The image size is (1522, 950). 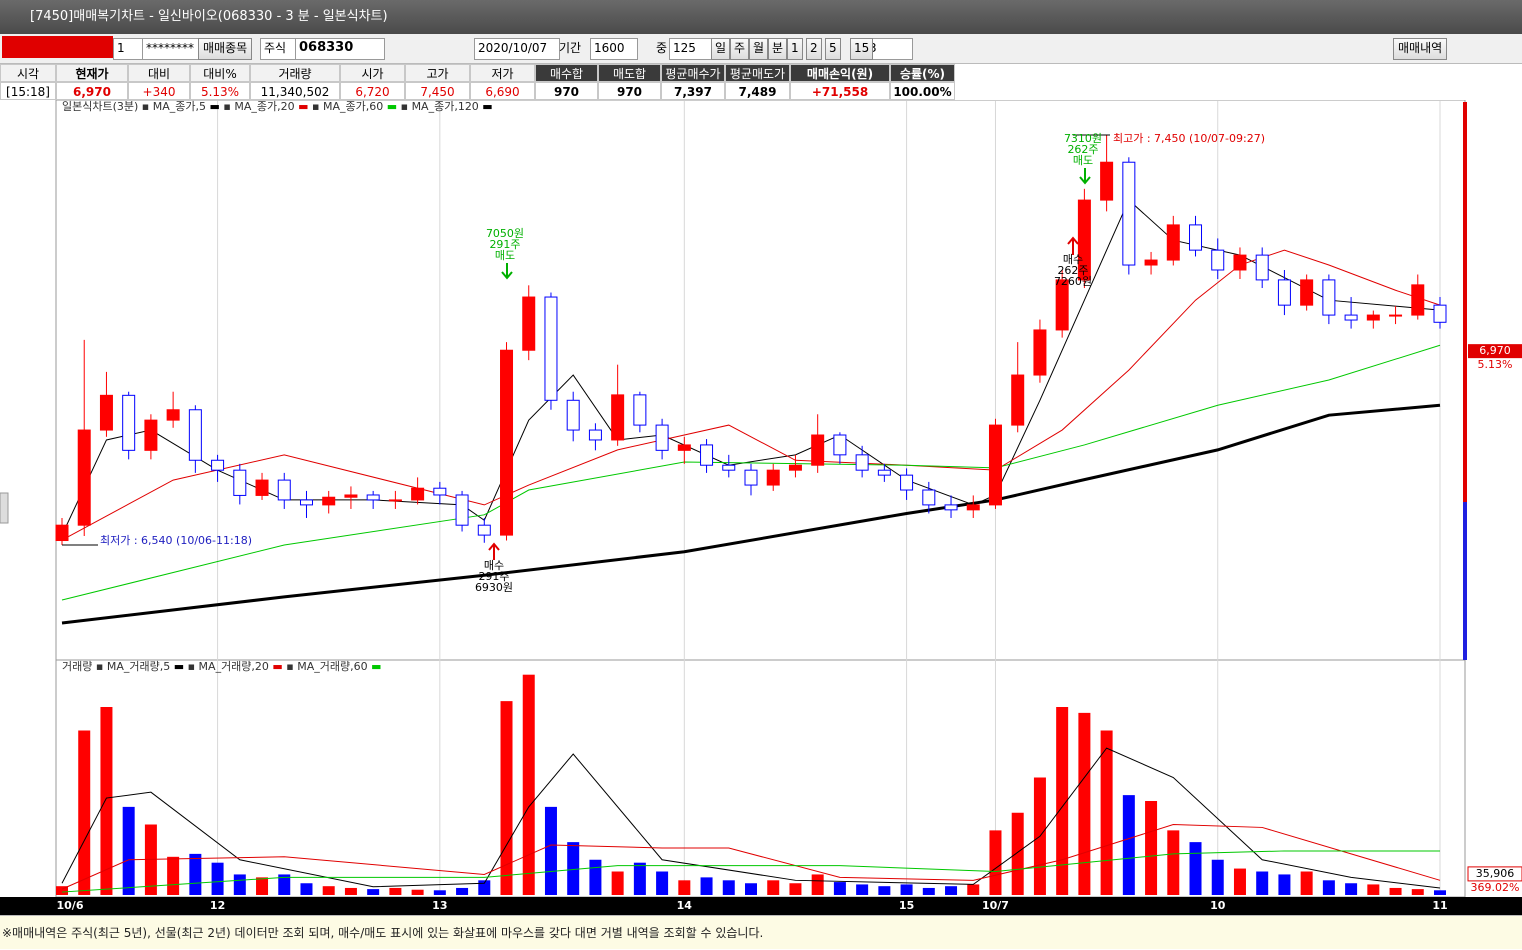 I want to click on pick-button: 매매종목, so click(x=225, y=49).